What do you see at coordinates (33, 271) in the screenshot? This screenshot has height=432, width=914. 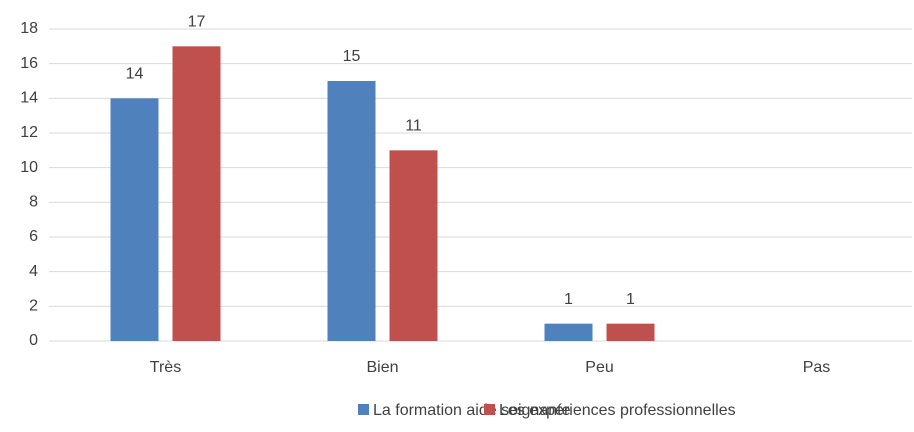 I see `y-tick-label: 4` at bounding box center [33, 271].